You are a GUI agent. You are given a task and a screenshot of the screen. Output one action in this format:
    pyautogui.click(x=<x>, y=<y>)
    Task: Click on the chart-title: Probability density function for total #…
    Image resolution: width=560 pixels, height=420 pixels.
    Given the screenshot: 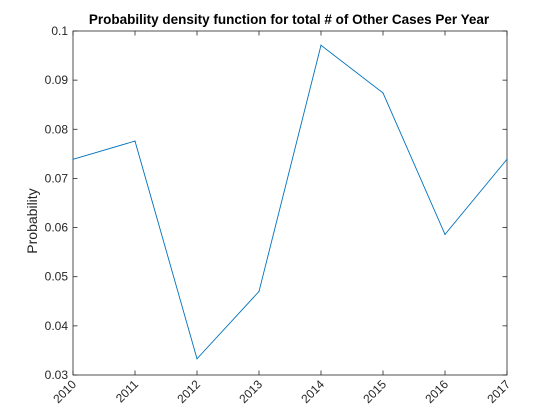 What is the action you would take?
    pyautogui.click(x=289, y=19)
    